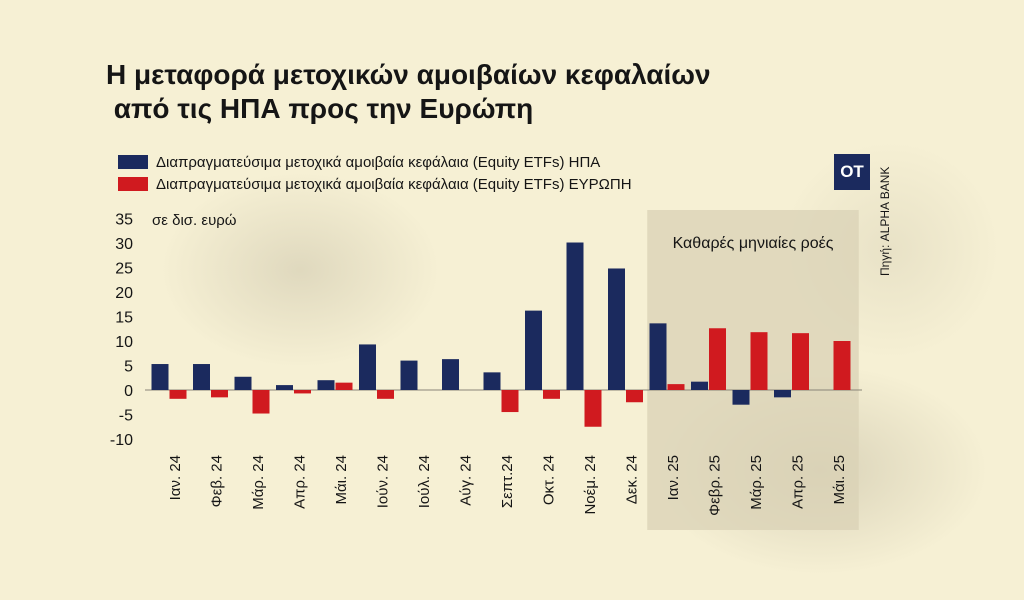 The image size is (1024, 600). Describe the element at coordinates (128, 367) in the screenshot. I see `y-tick-label: 5` at that location.